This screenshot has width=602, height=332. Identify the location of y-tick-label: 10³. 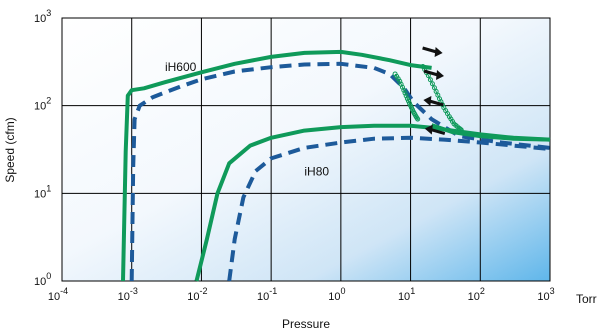
(42, 16).